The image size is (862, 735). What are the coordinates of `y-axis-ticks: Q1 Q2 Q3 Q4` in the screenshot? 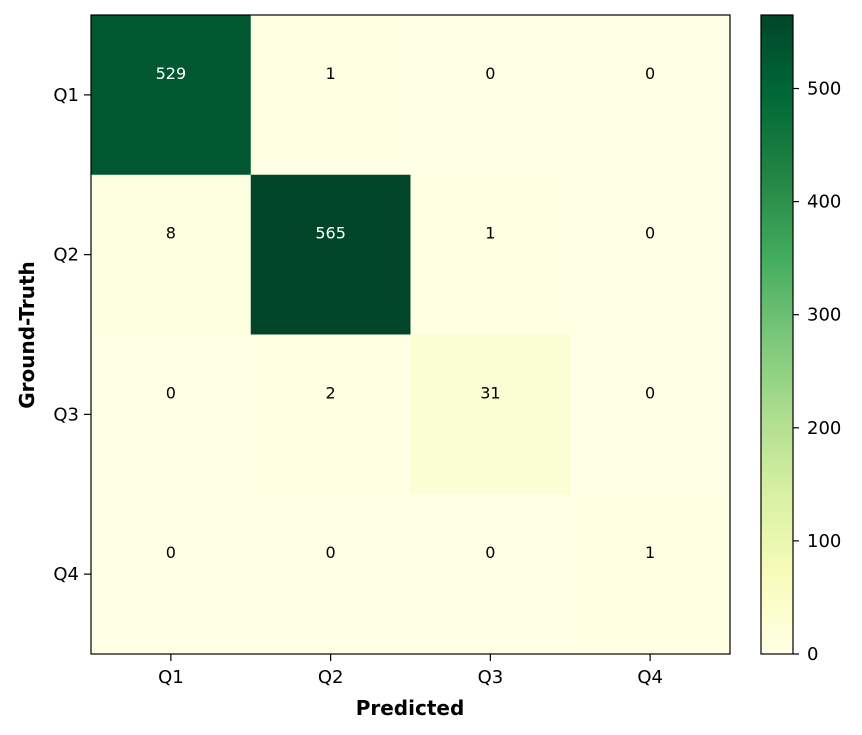 It's located at (72, 335).